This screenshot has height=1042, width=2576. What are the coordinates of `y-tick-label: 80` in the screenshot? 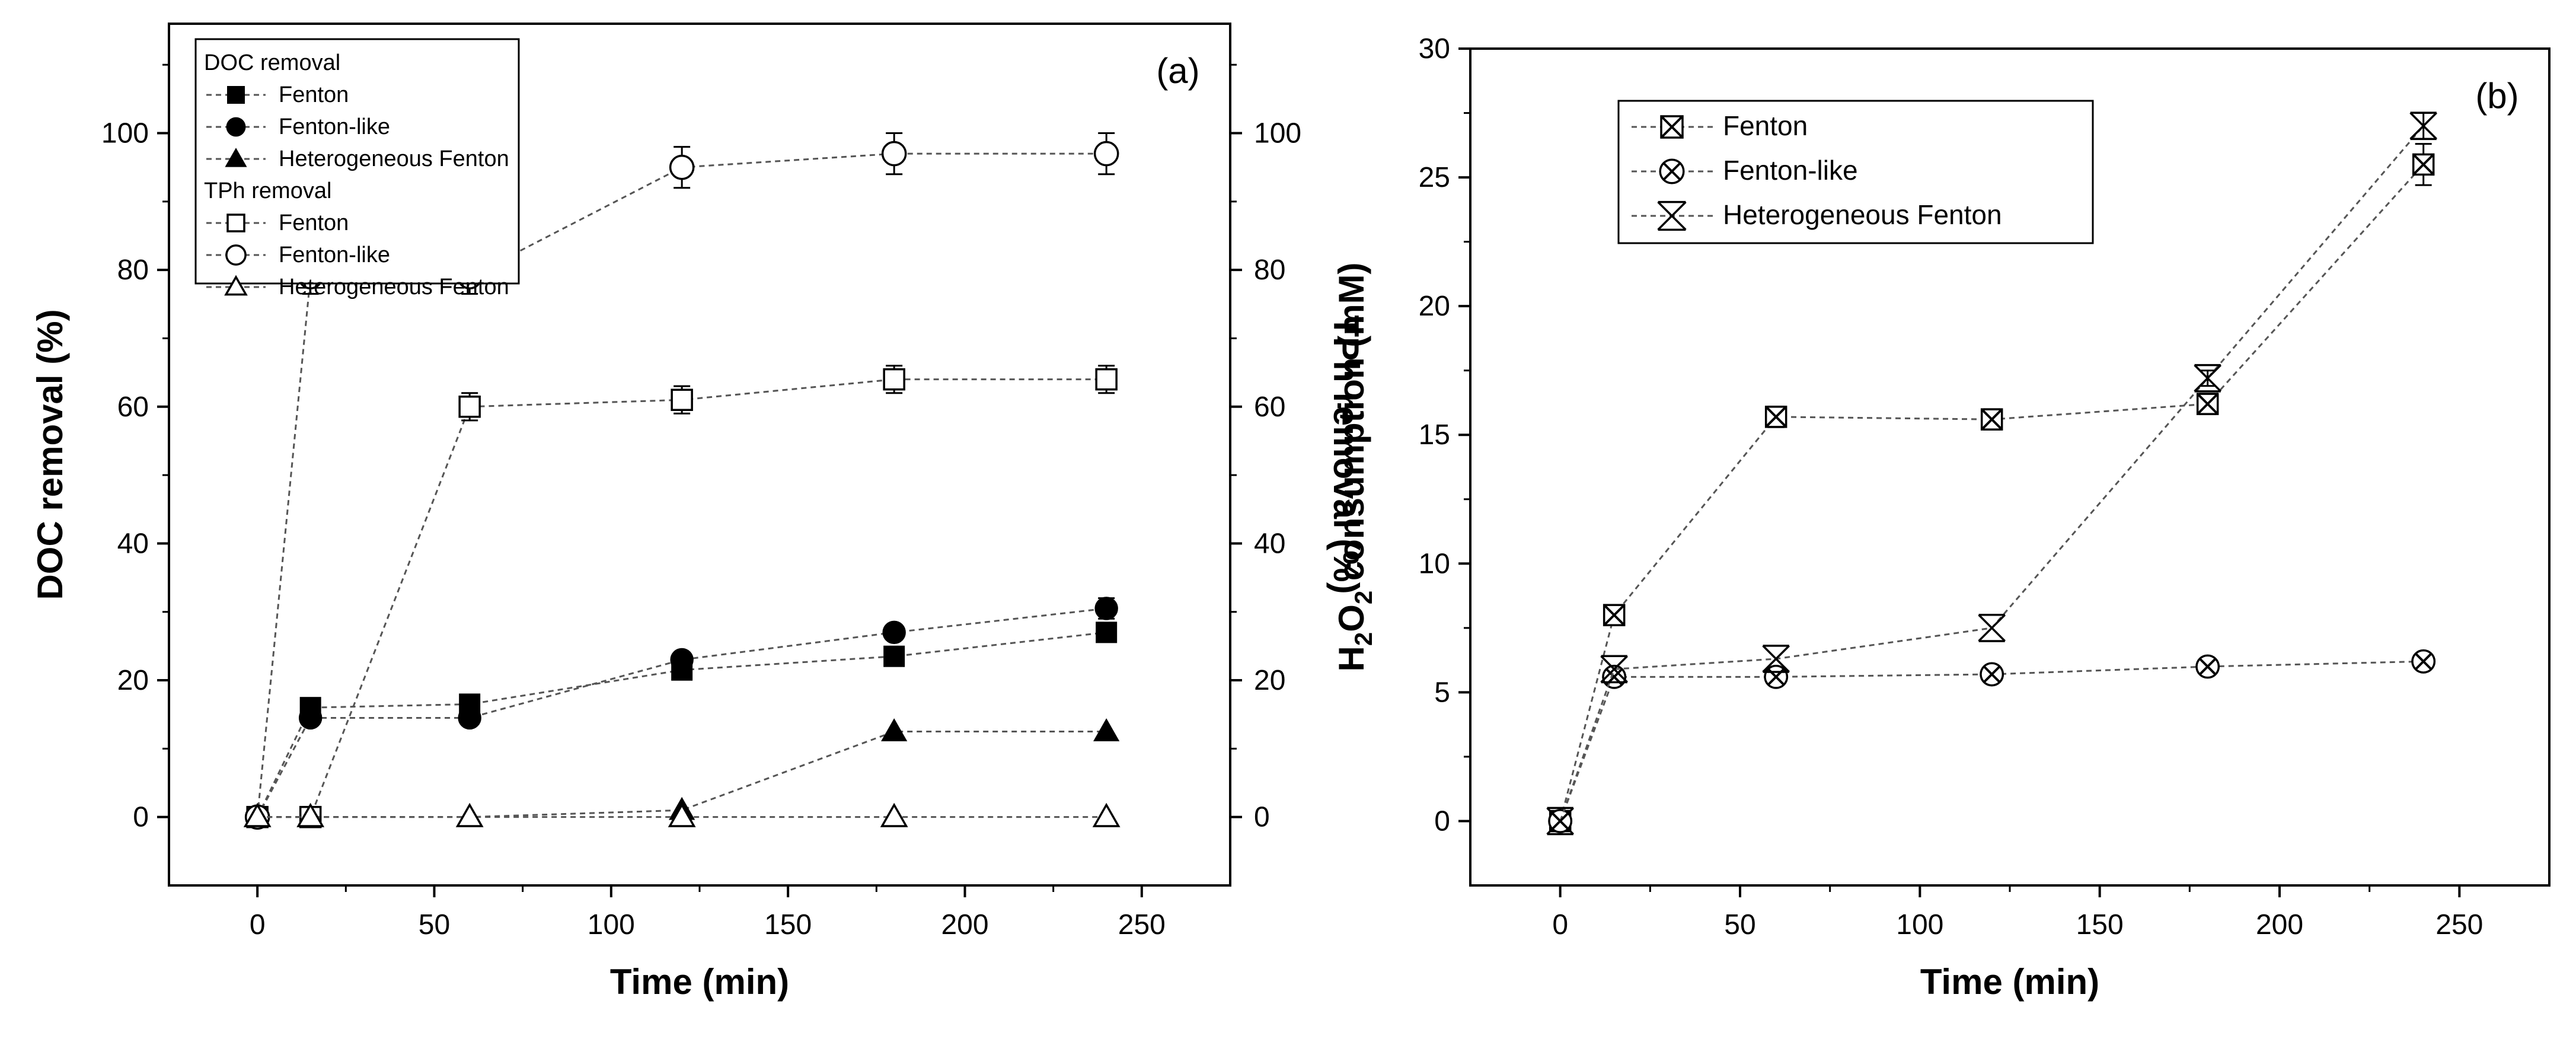 It's located at (133, 270).